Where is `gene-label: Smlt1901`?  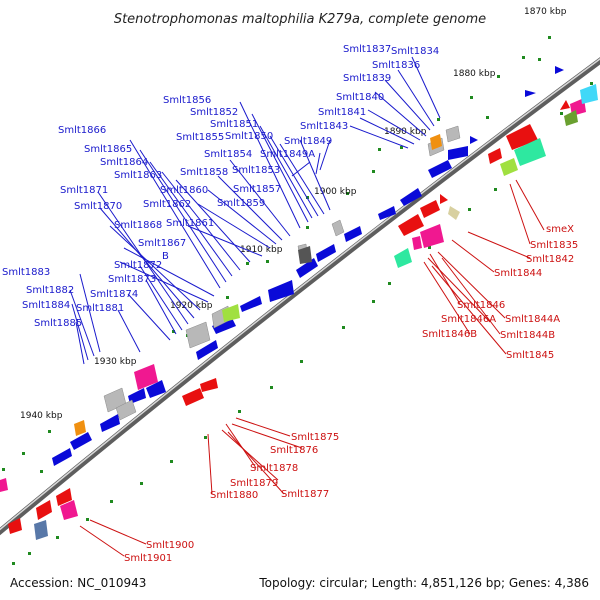 gene-label: Smlt1901 is located at coordinates (148, 558).